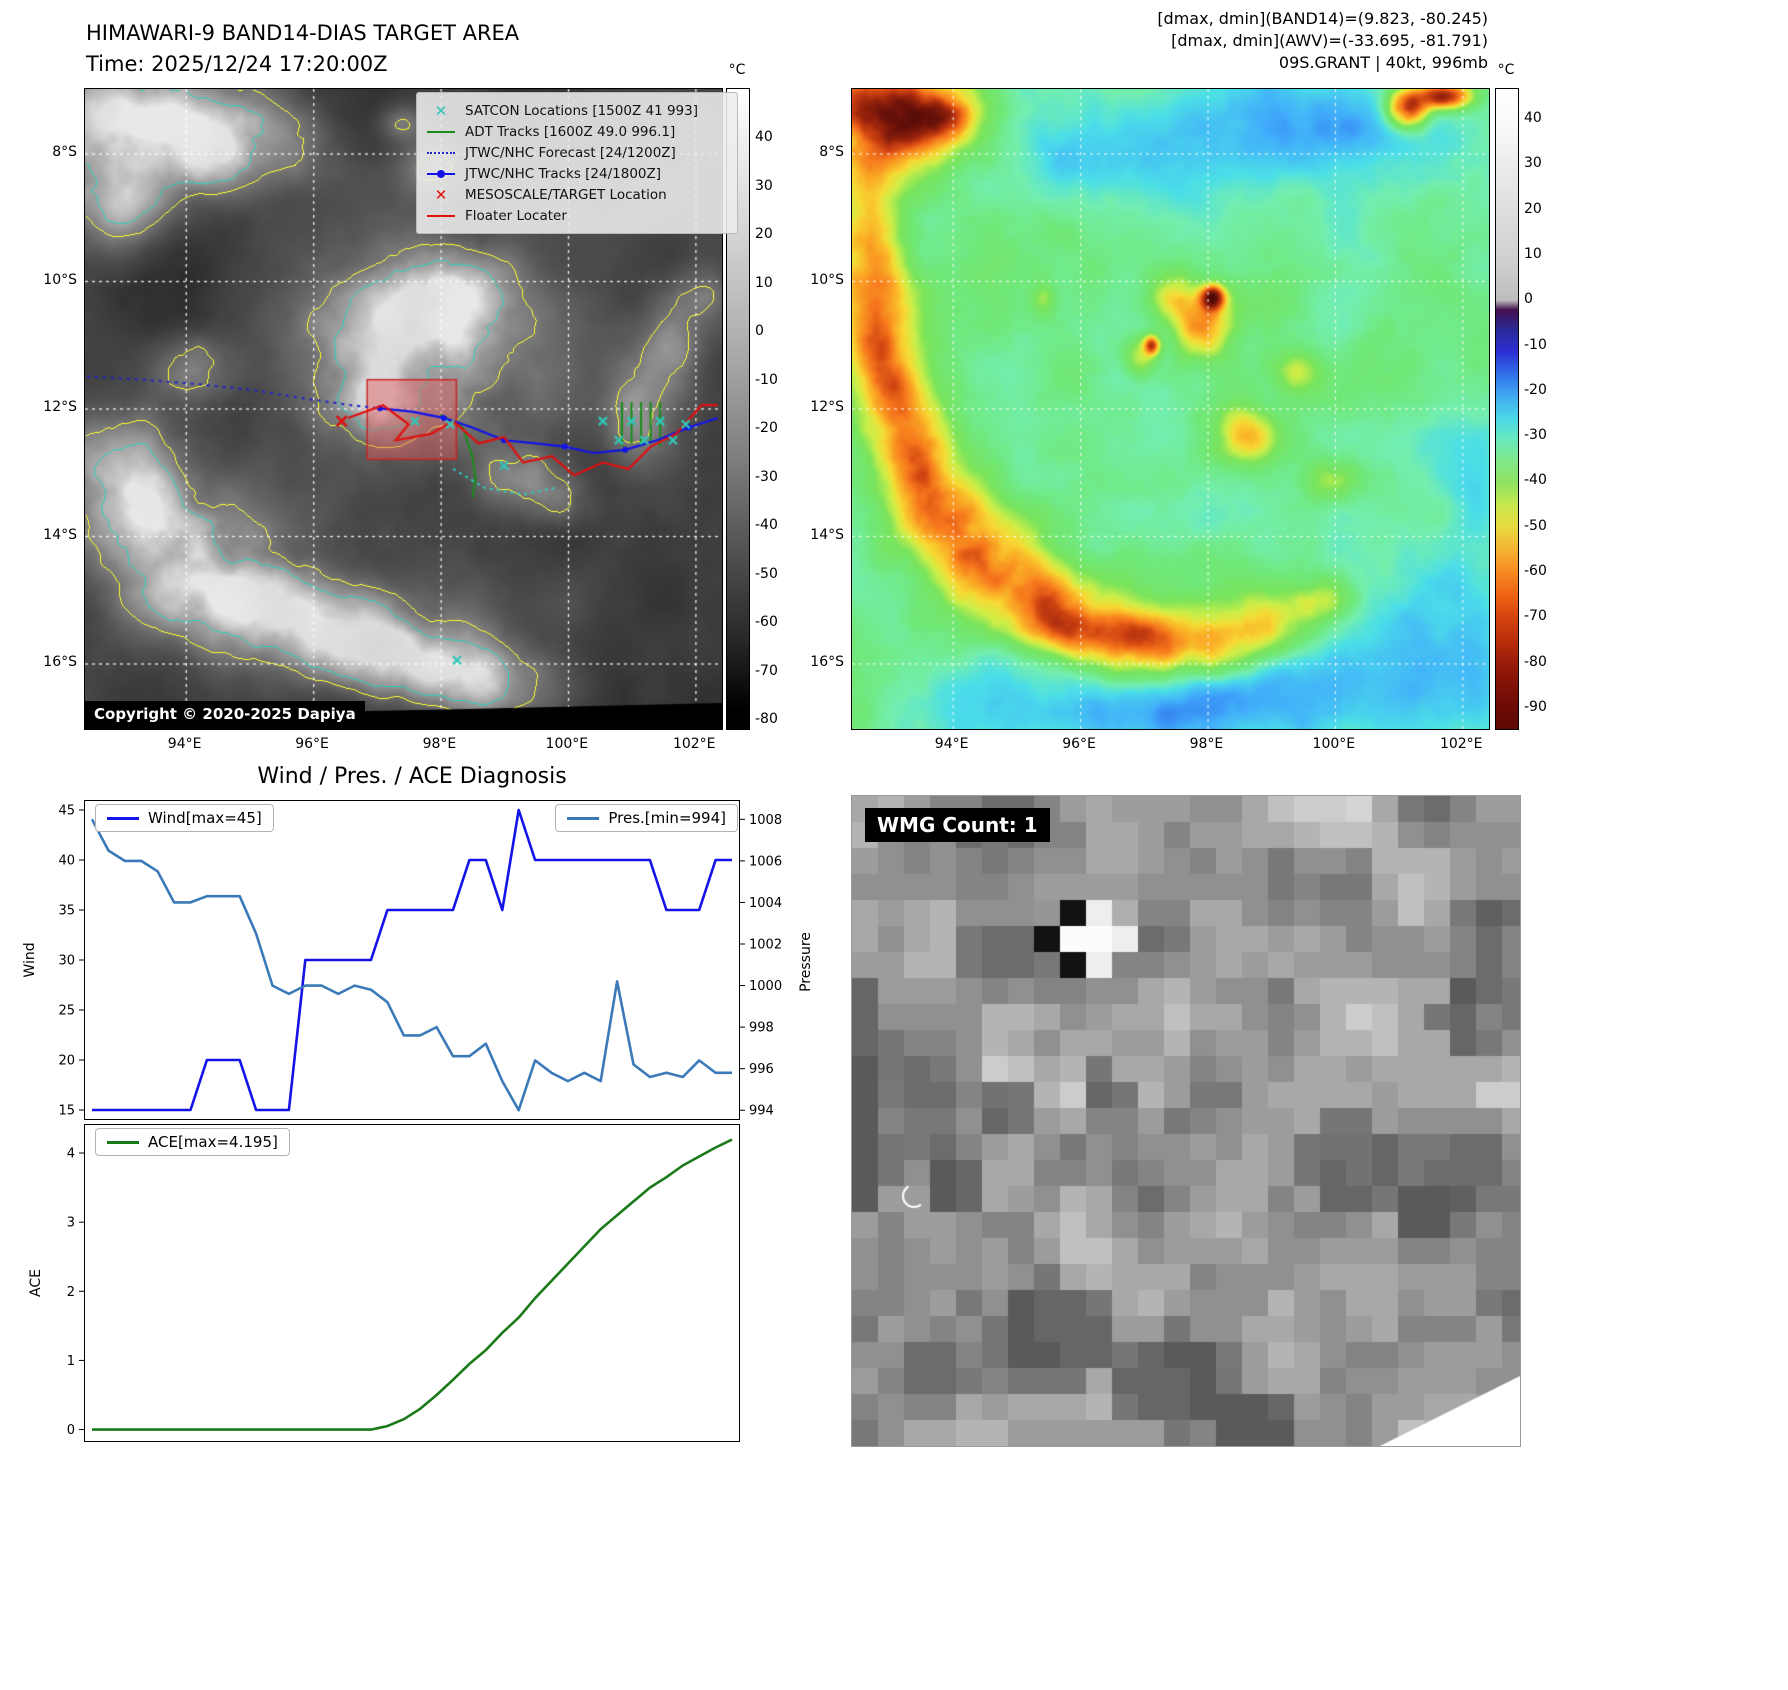 The width and height of the screenshot is (1788, 1690). What do you see at coordinates (225, 714) in the screenshot?
I see `copyright-label: Copyright © 2020-2025 Dapiya` at bounding box center [225, 714].